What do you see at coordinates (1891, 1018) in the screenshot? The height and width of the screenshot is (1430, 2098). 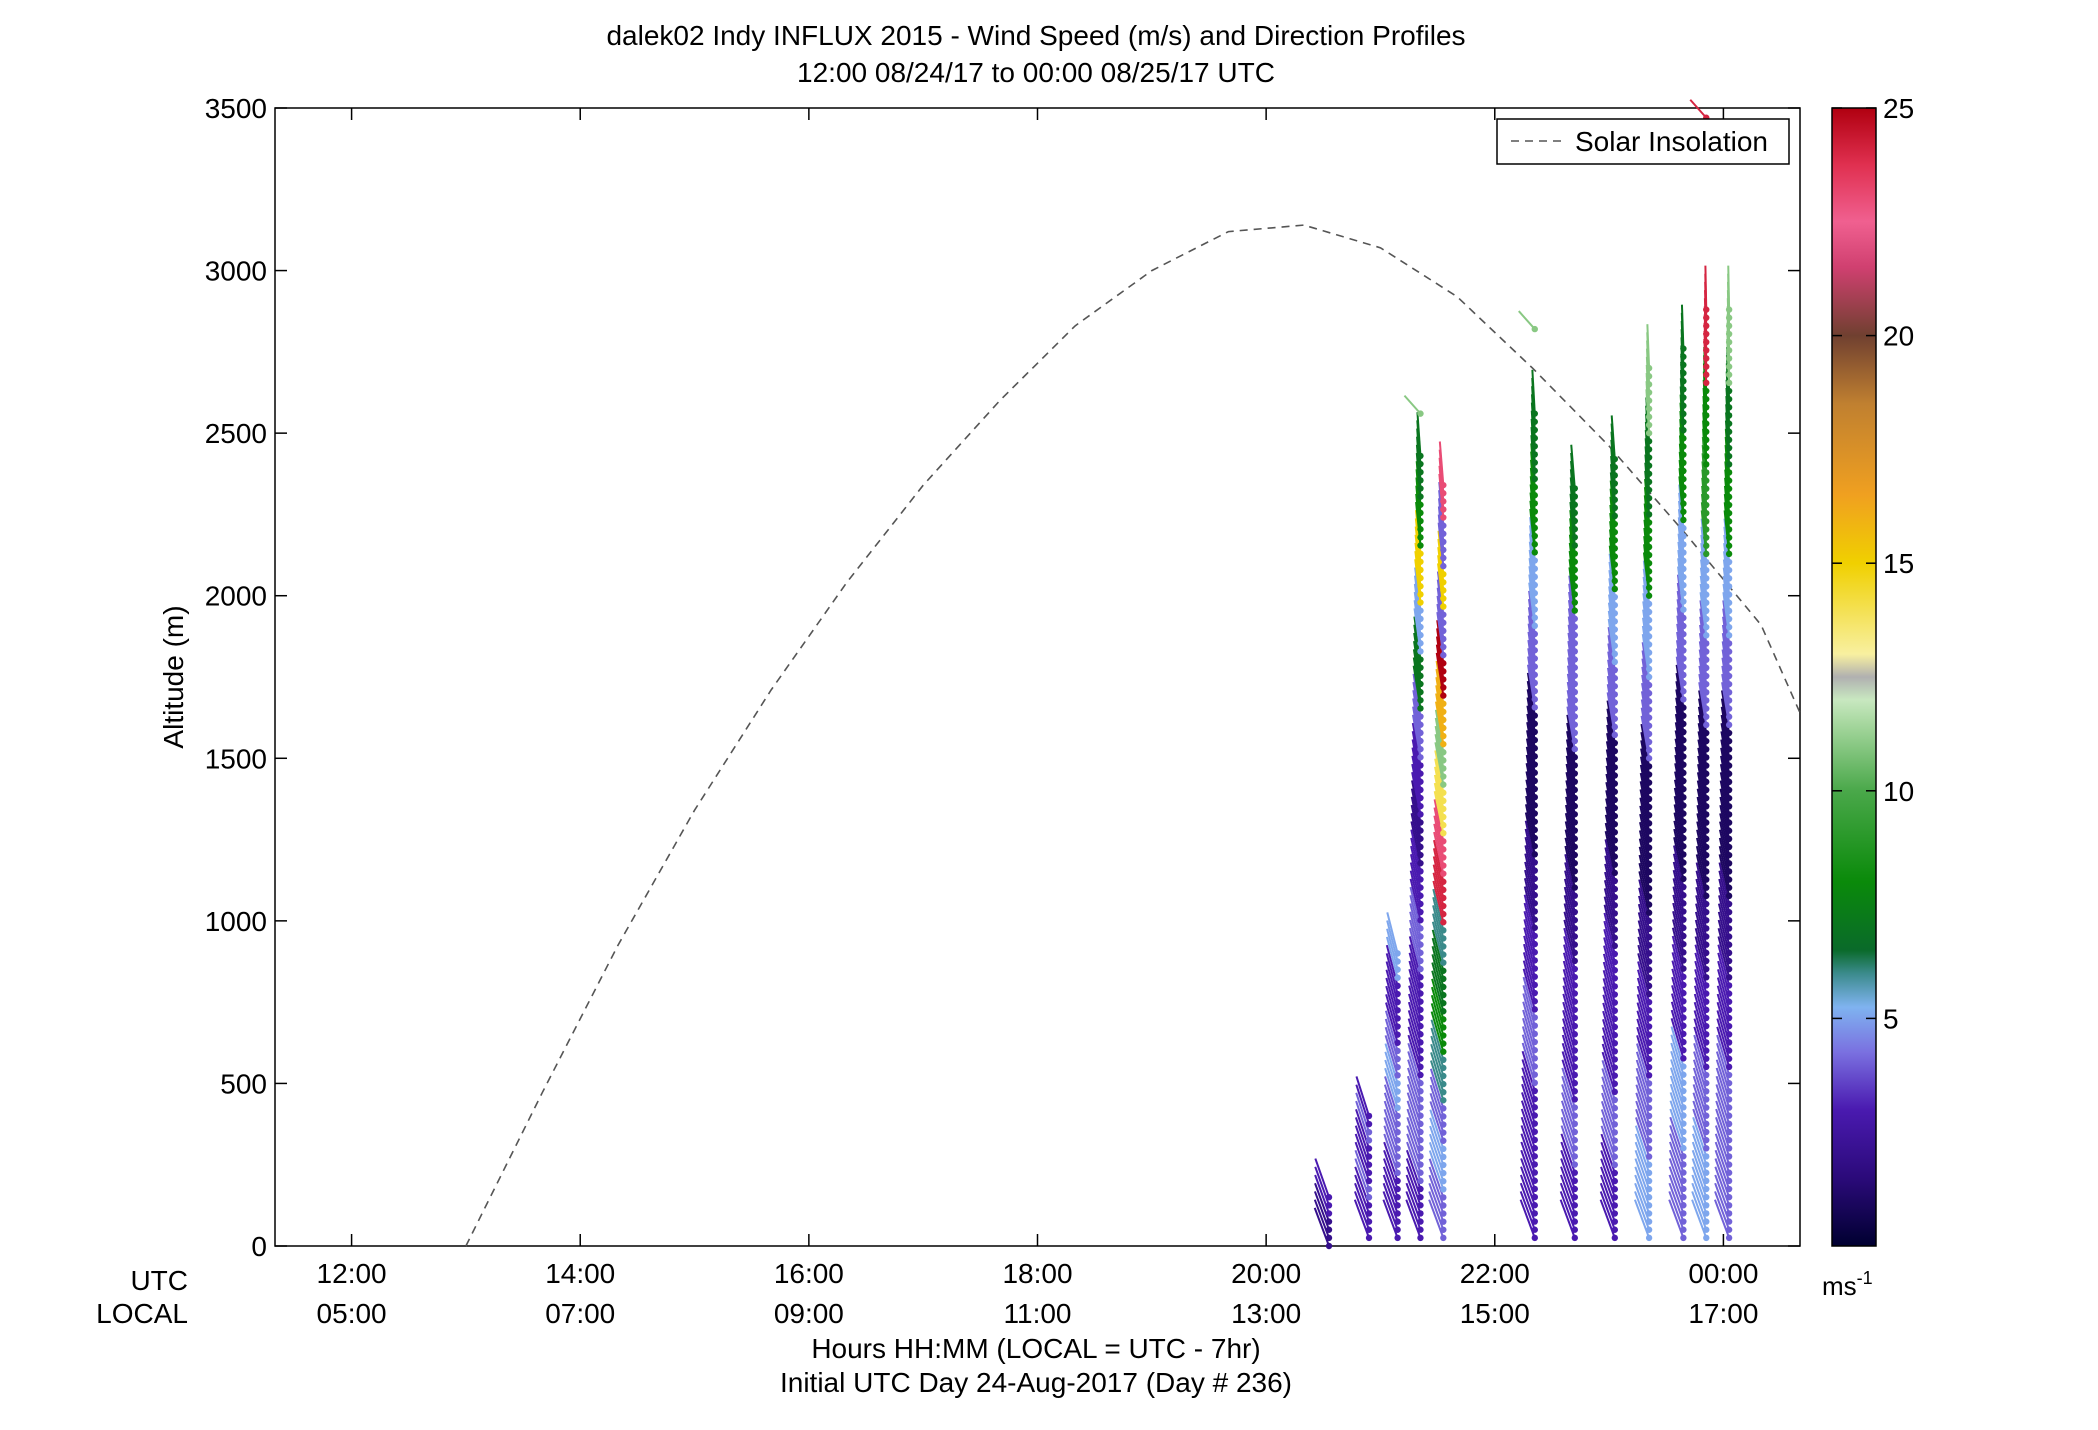 I see `colorbar-tick-label: 5` at bounding box center [1891, 1018].